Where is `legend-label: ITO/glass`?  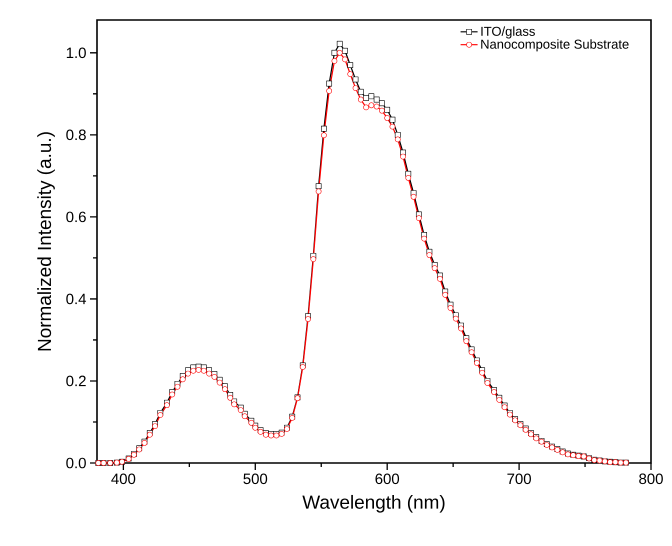 legend-label: ITO/glass is located at coordinates (508, 32).